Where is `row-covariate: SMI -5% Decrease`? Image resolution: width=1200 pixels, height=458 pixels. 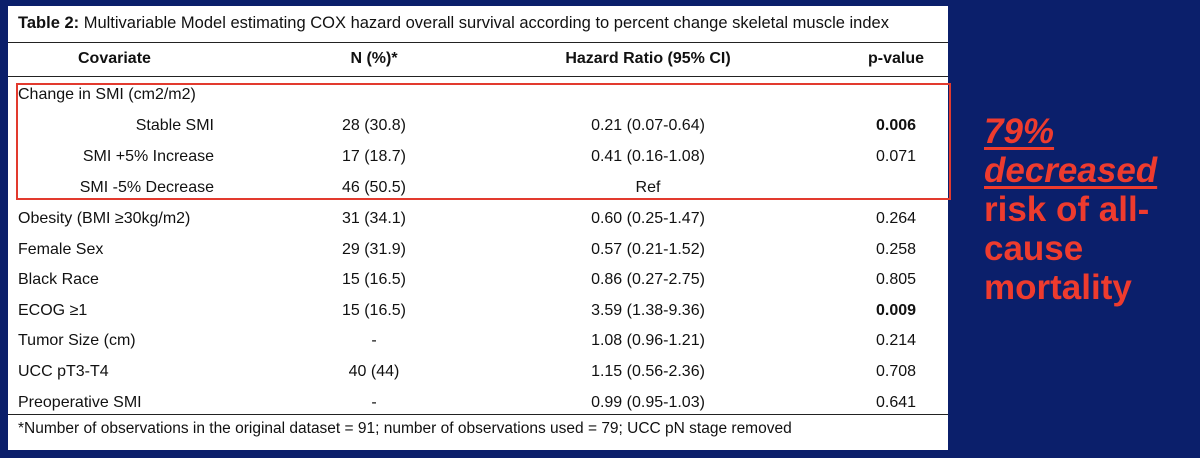 row-covariate: SMI -5% Decrease is located at coordinates (146, 187).